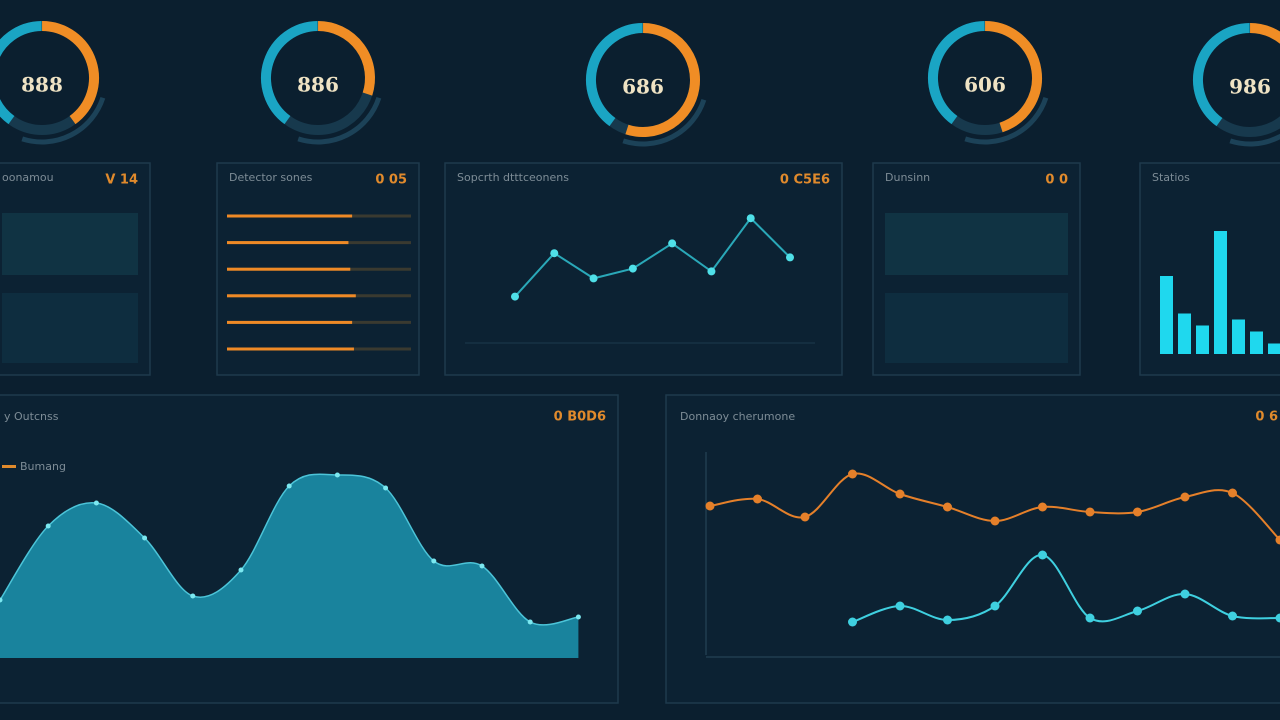 This screenshot has height=720, width=1280. I want to click on panel-badge: 0 C5E6, so click(805, 180).